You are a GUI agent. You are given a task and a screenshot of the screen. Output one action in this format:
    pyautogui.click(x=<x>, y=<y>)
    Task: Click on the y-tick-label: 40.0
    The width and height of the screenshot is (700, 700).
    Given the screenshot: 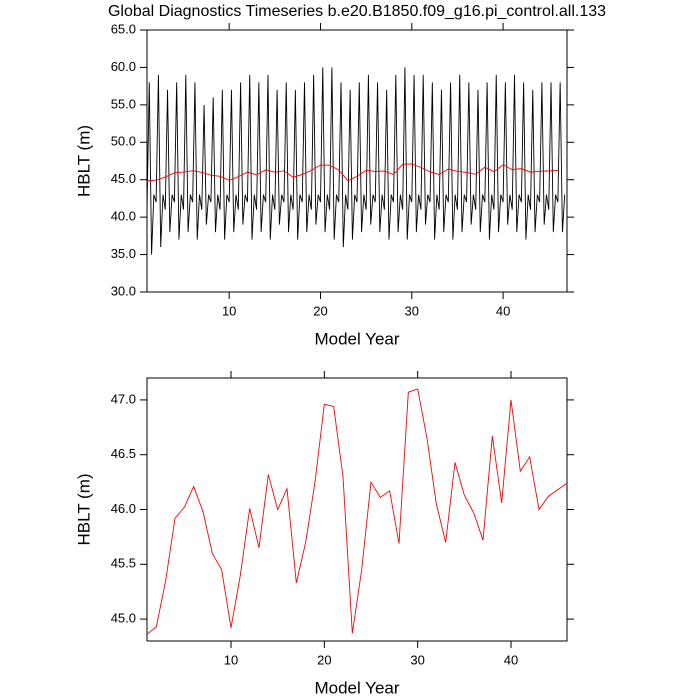 What is the action you would take?
    pyautogui.click(x=123, y=216)
    